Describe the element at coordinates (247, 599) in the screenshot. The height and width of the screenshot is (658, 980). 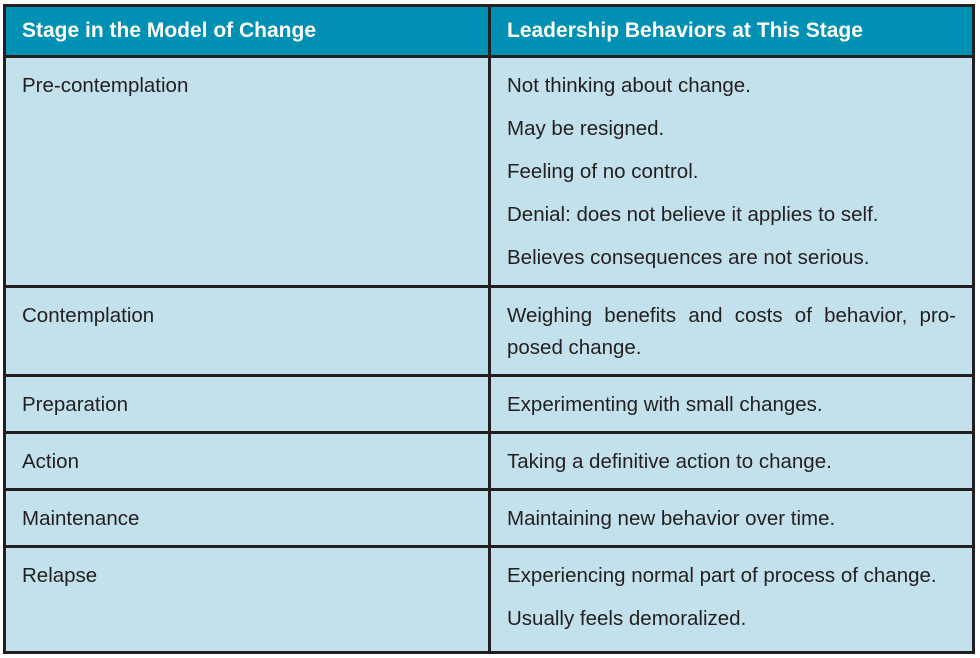
I see `stage-cell: Relapse` at that location.